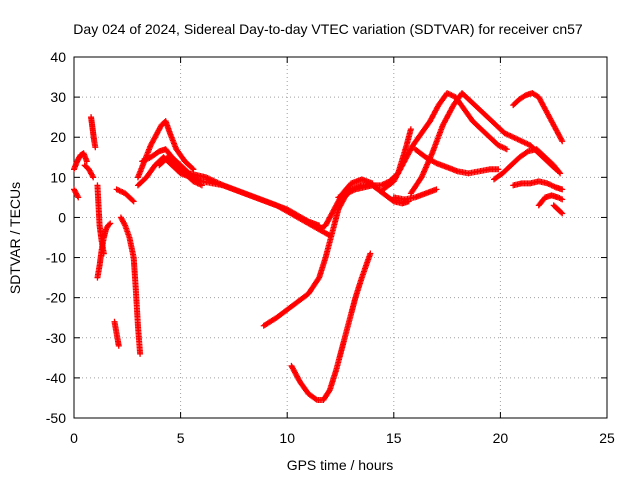 This screenshot has height=480, width=640. What do you see at coordinates (56, 258) in the screenshot?
I see `y-tick-label: -10` at bounding box center [56, 258].